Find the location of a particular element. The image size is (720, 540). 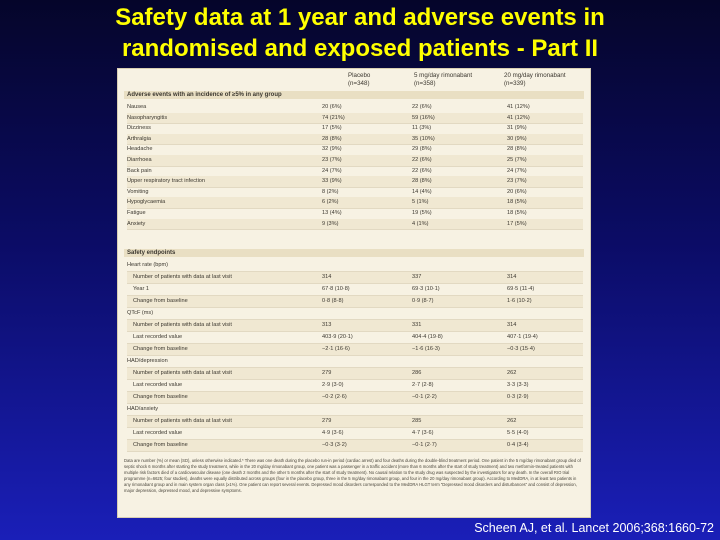

column-header-name: 5 mg/day rimonabant is located at coordinates (443, 75).